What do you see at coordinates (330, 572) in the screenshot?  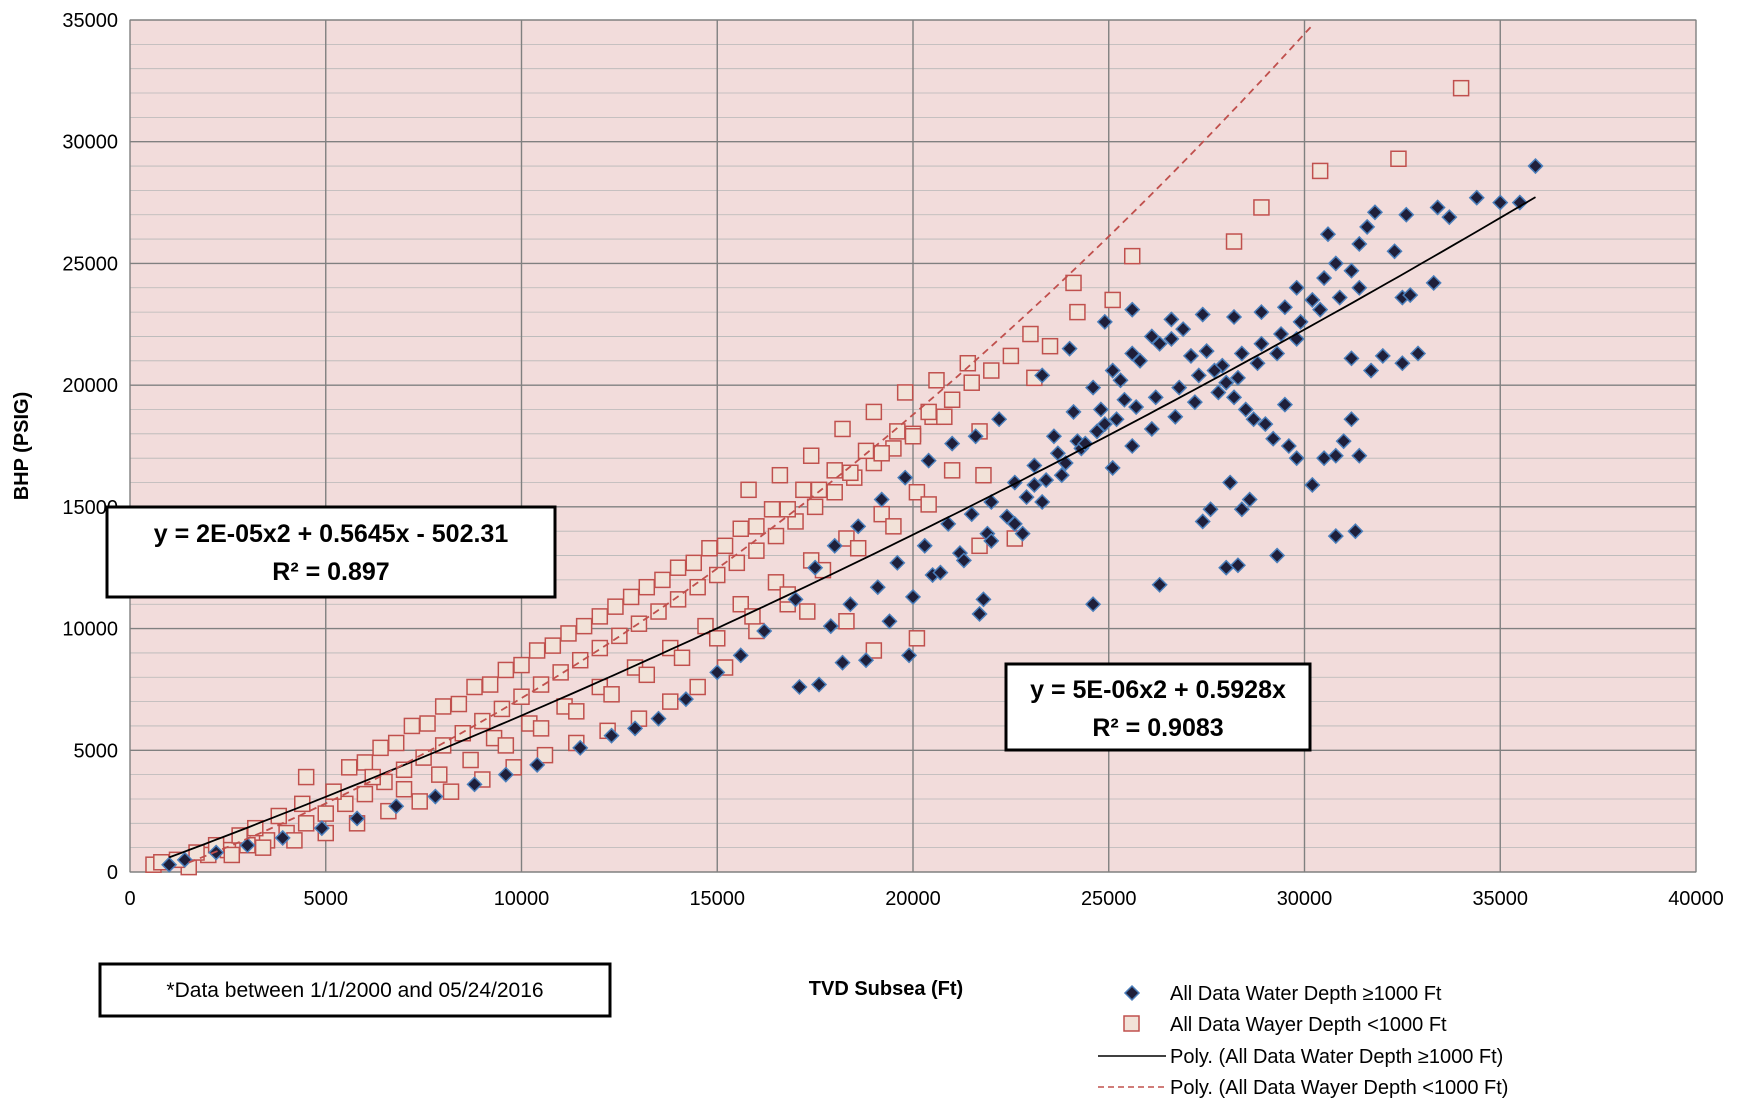 I see `r-squared-shallow: R² = 0.897` at bounding box center [330, 572].